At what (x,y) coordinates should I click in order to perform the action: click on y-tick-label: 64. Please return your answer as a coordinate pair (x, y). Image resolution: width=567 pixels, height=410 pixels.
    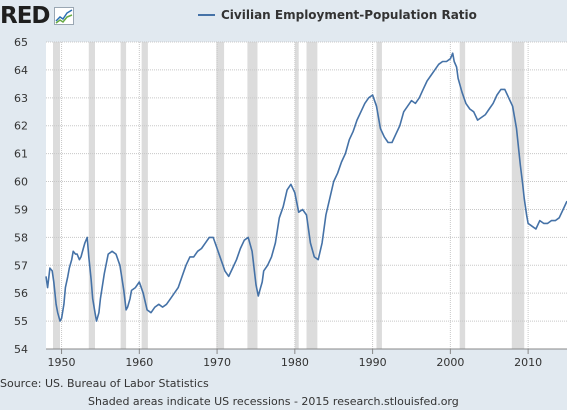
    Looking at the image, I should click on (21, 70).